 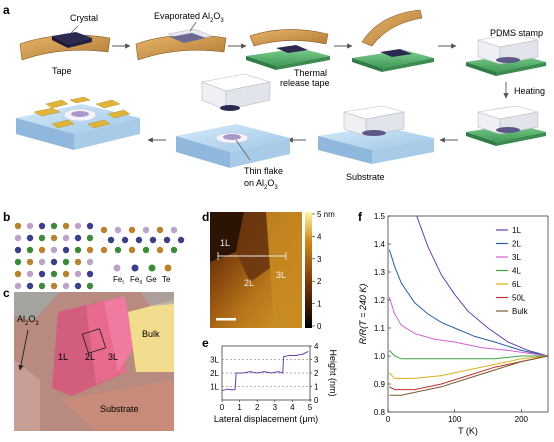 I want to click on label-substrate-a: Substrate, so click(x=365, y=177).